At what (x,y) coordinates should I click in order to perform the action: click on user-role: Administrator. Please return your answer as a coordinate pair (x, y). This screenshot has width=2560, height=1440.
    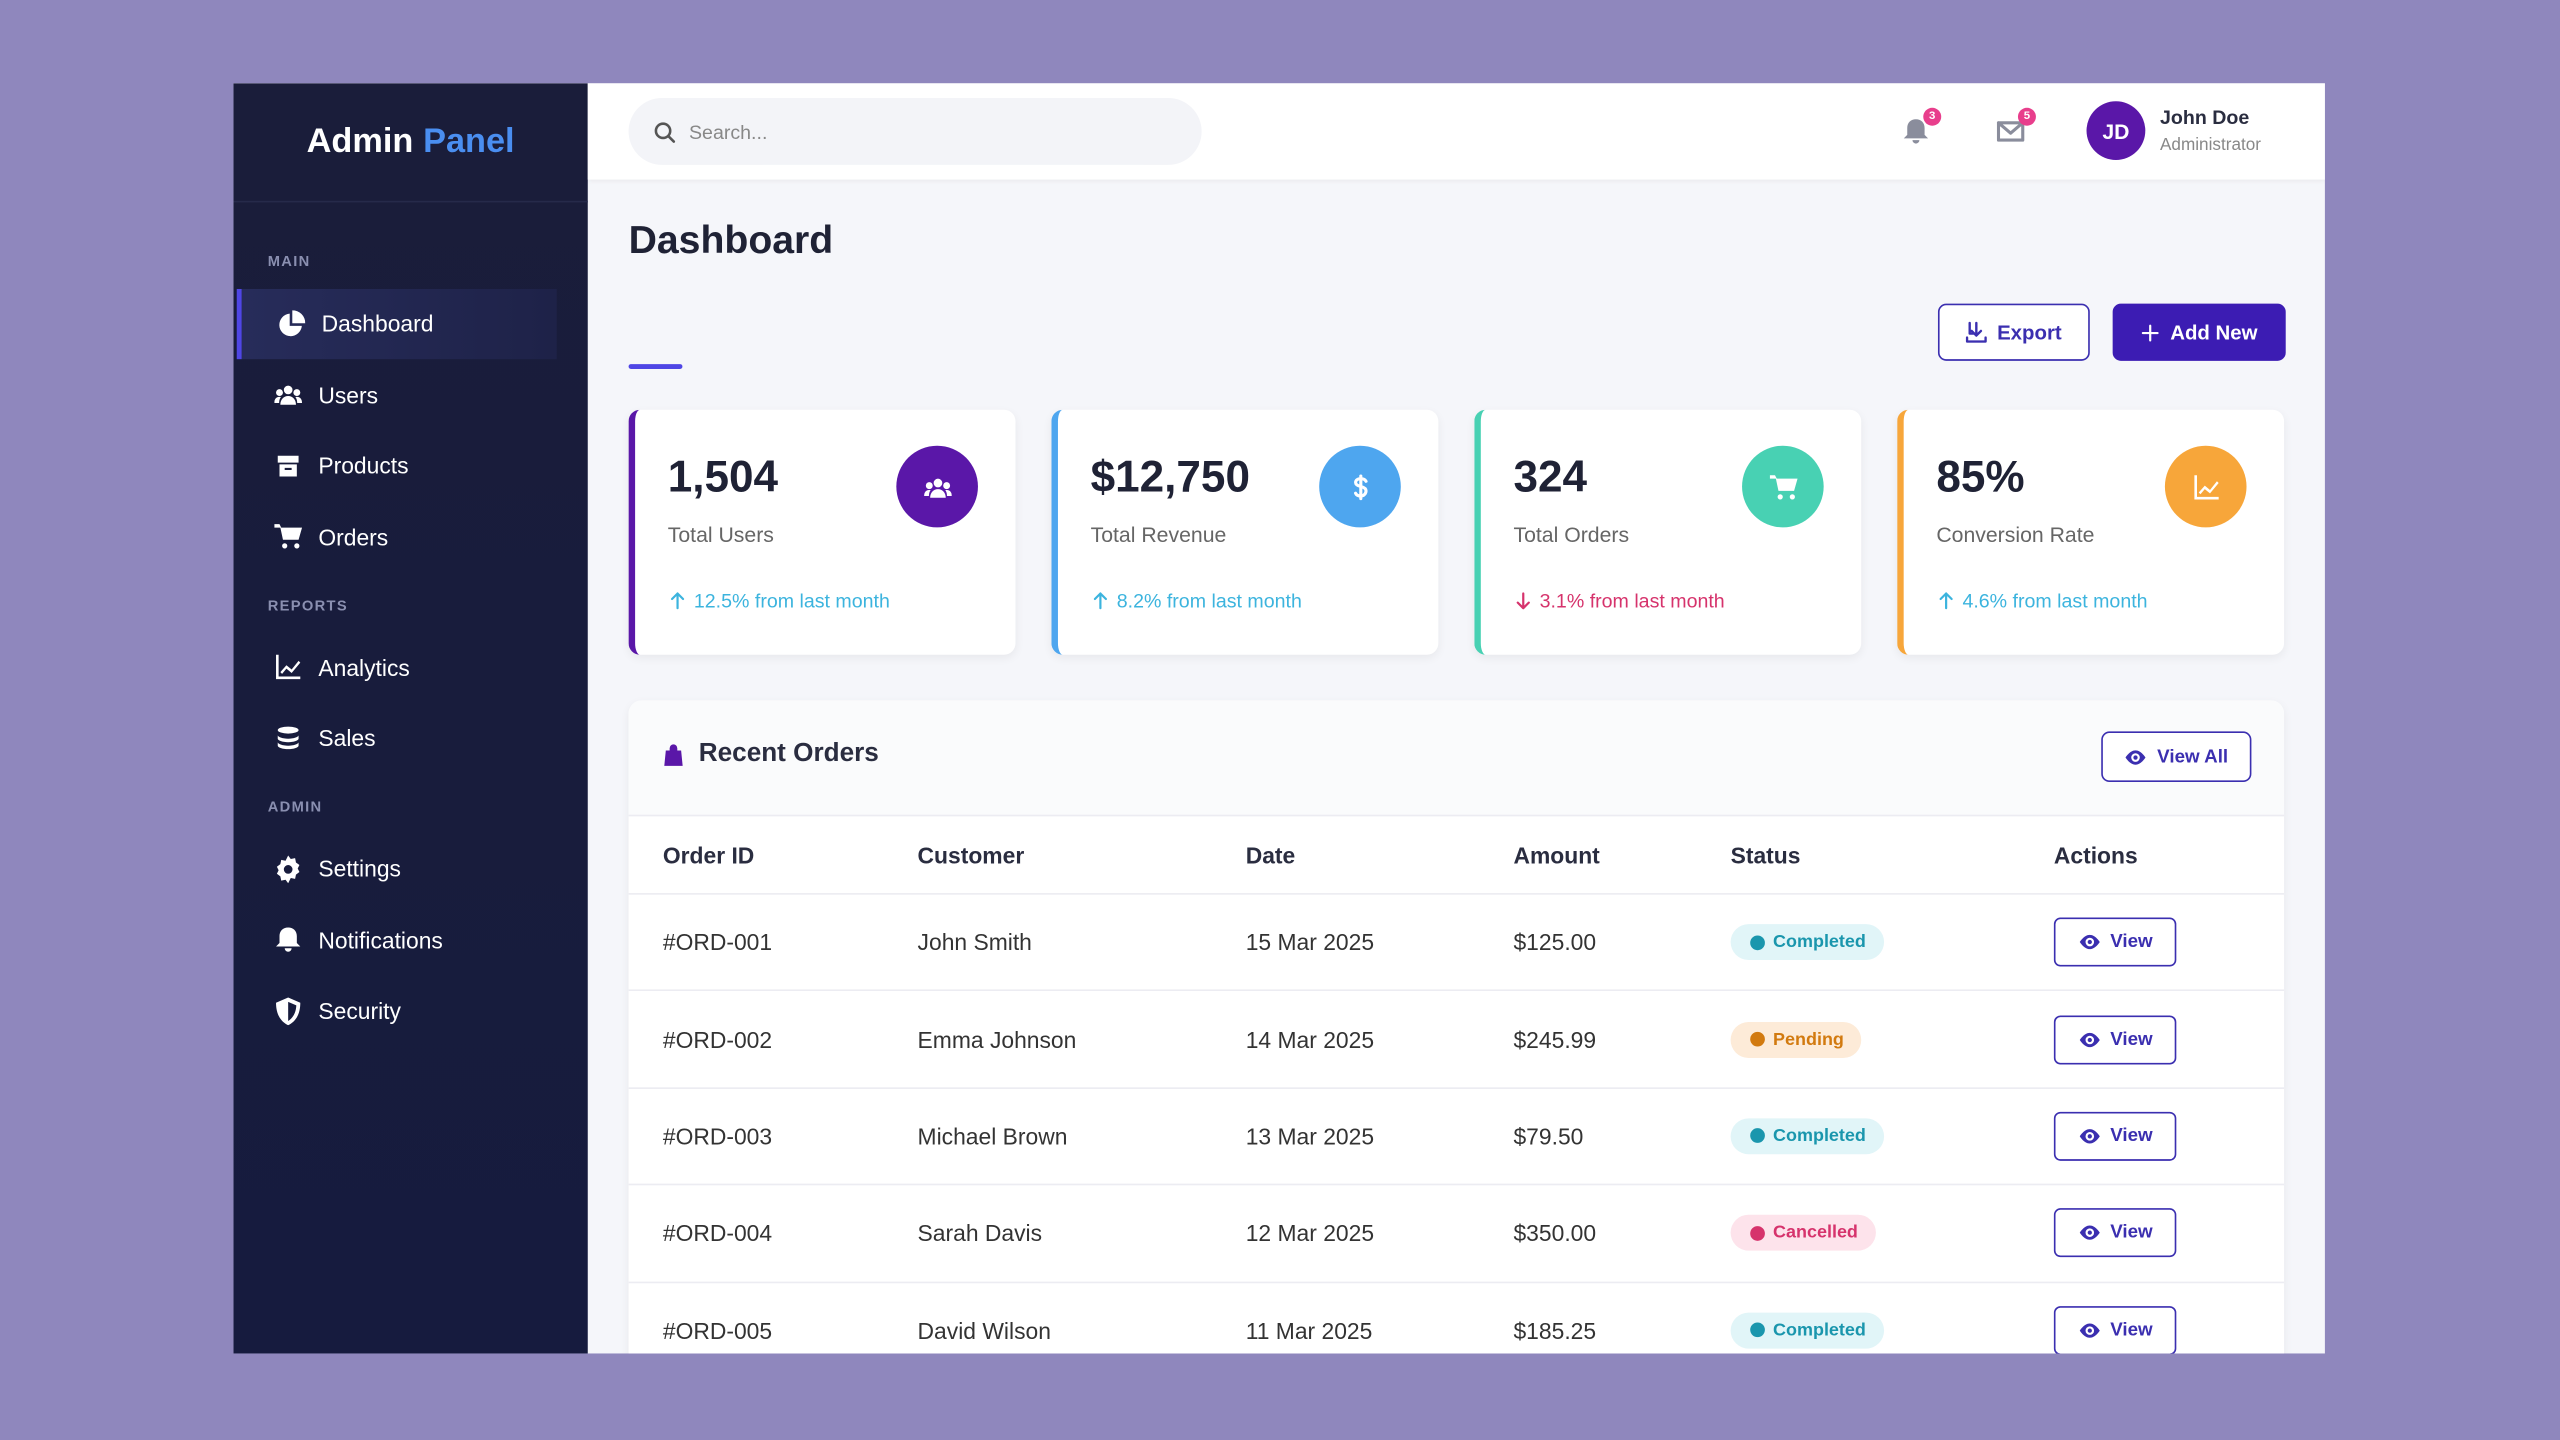
    Looking at the image, I should click on (2210, 145).